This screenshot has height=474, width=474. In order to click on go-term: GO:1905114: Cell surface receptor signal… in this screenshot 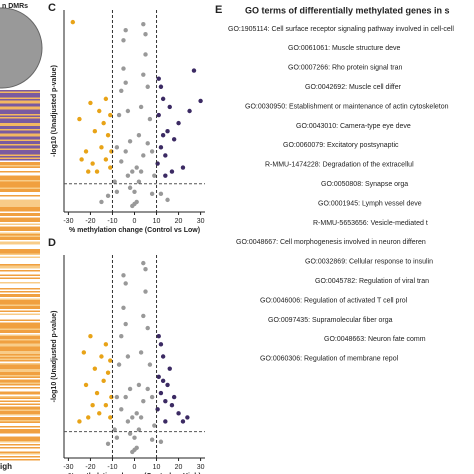, I will do `click(341, 29)`.